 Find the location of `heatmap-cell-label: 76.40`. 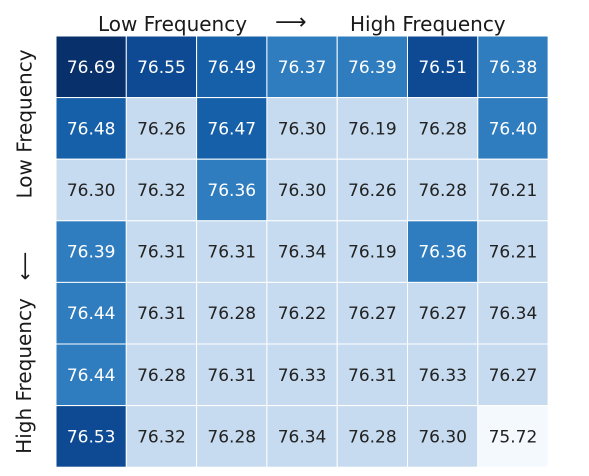

heatmap-cell-label: 76.40 is located at coordinates (513, 129).